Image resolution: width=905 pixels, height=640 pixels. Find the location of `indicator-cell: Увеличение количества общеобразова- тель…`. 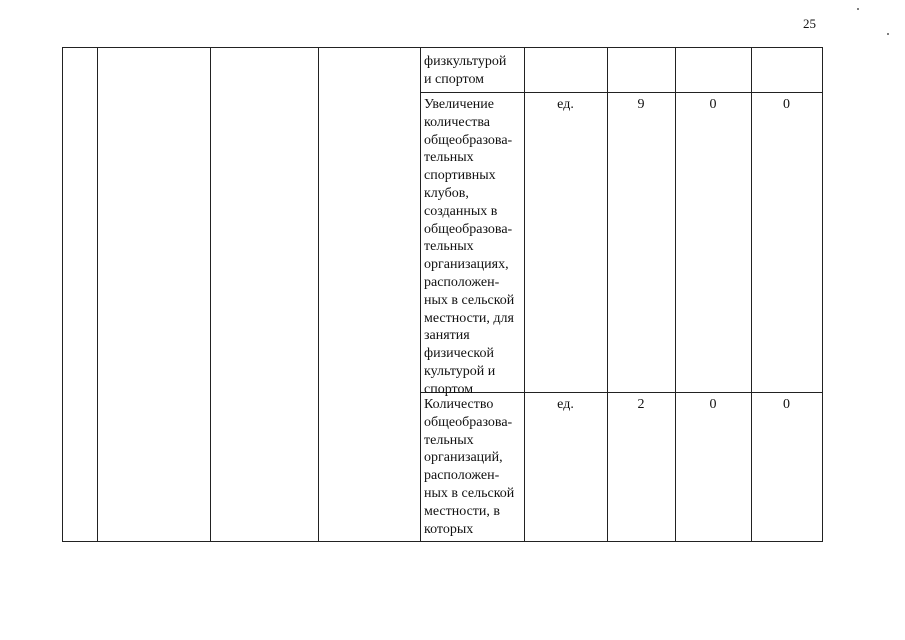

indicator-cell: Увеличение количества общеобразова- тель… is located at coordinates (469, 247).